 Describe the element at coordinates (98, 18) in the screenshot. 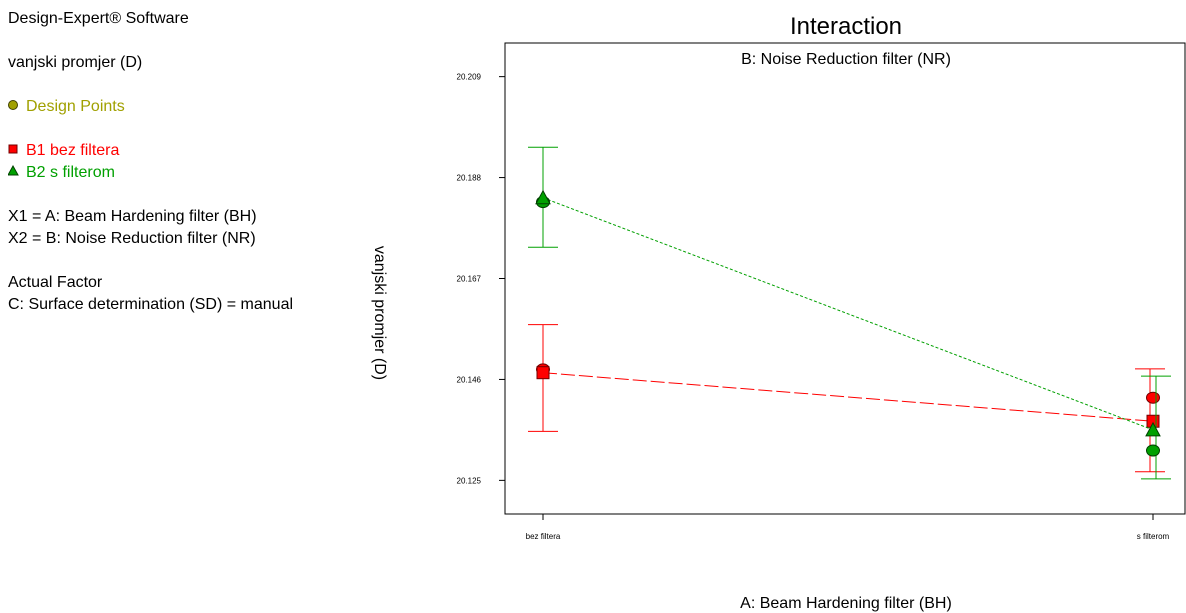

I see `software-name: Design-Expert® Software` at that location.